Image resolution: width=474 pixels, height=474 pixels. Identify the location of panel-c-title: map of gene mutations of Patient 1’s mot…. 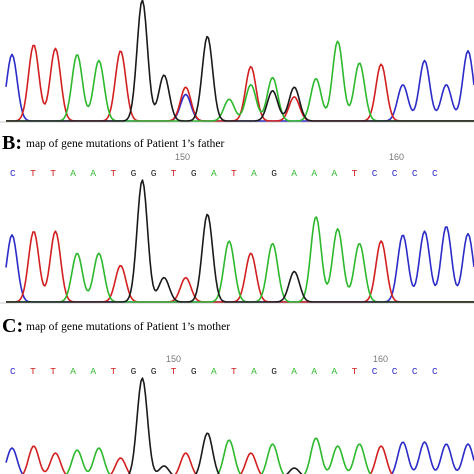
(128, 327).